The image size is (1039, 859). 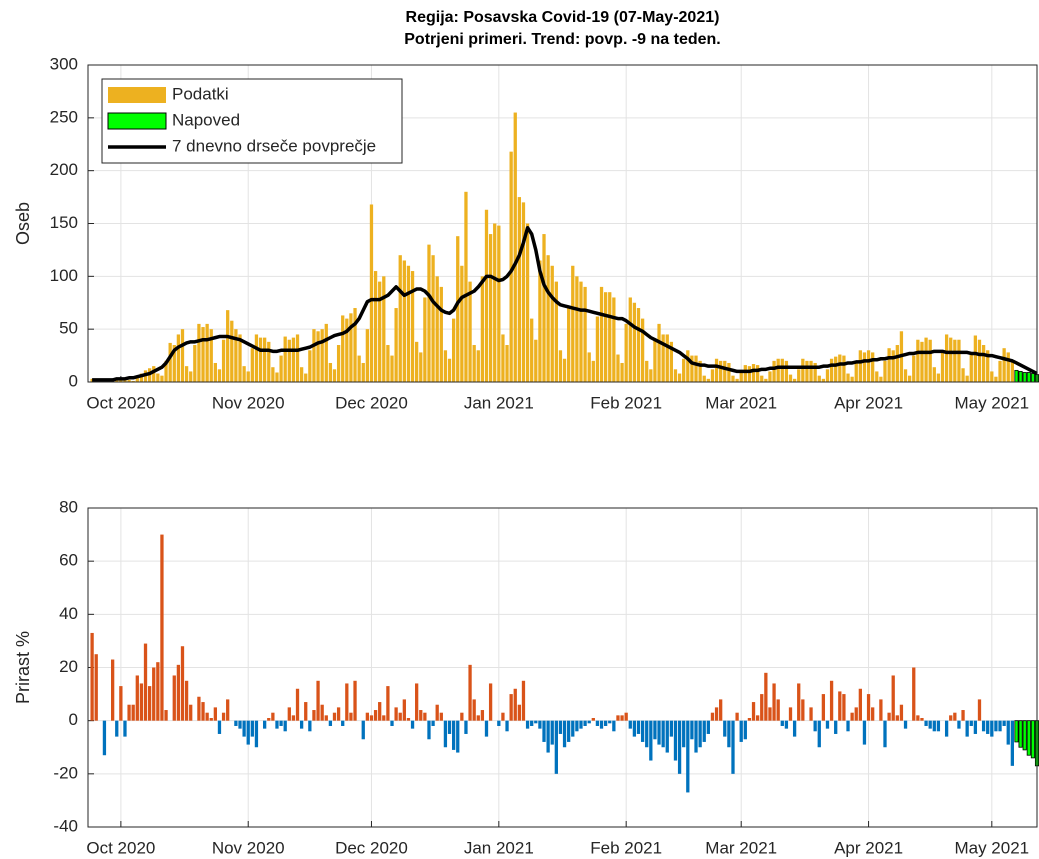 What do you see at coordinates (626, 402) in the screenshot?
I see `x-tick-label: Feb 2021` at bounding box center [626, 402].